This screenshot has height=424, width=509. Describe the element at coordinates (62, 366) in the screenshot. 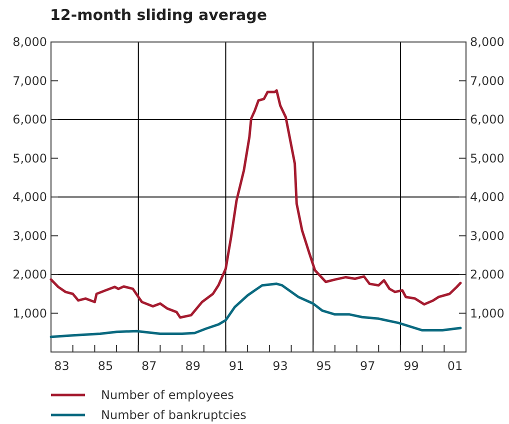

I see `x-tick-label: 83` at that location.